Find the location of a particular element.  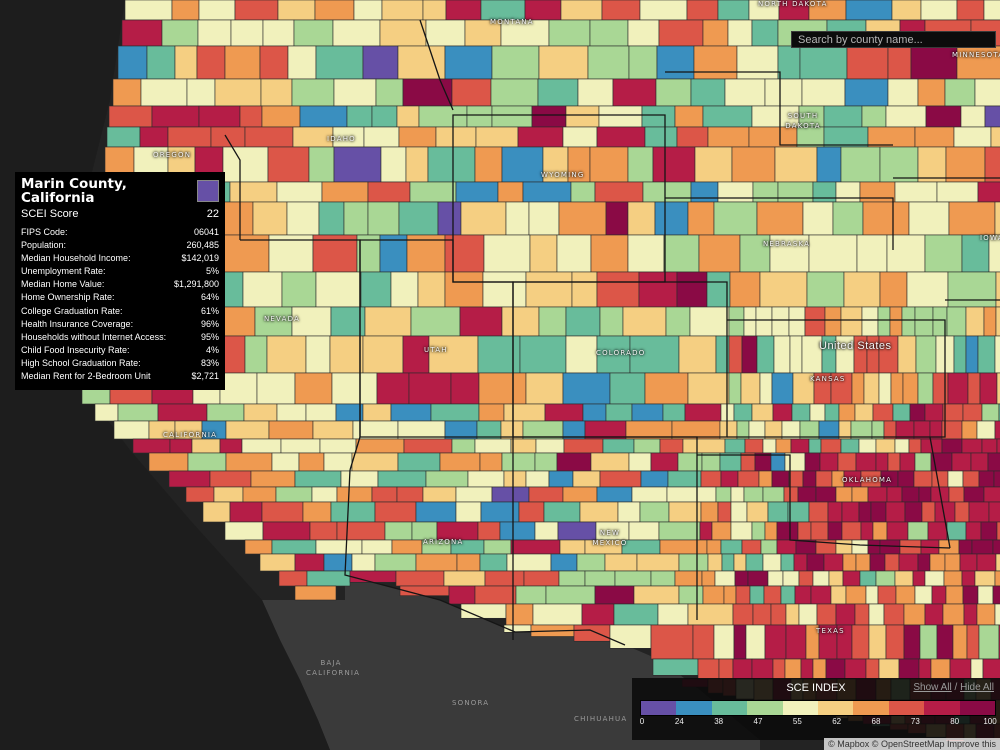

legend-color-bar is located at coordinates (818, 708).